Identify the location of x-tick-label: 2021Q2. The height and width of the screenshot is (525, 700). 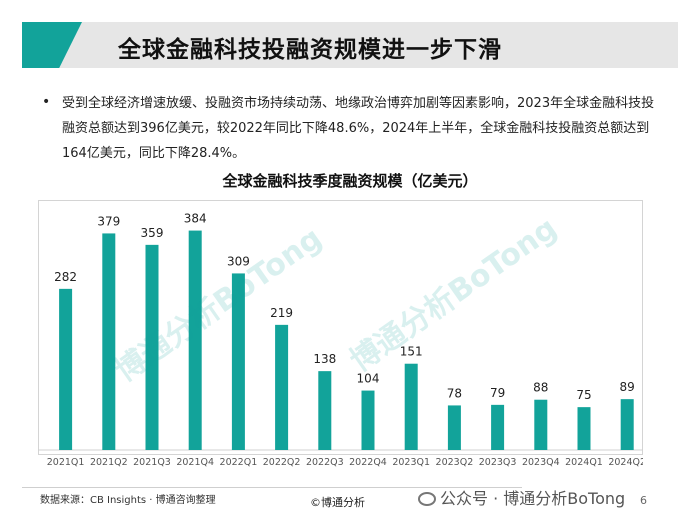
(109, 462).